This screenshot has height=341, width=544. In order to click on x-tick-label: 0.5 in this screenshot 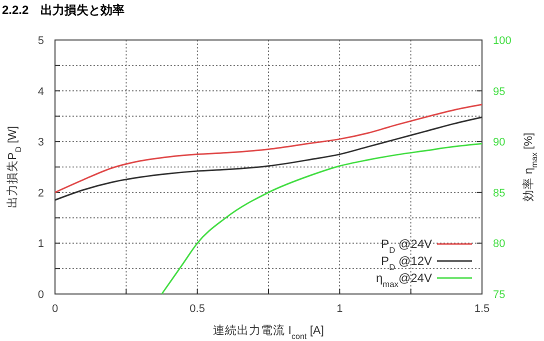, I will do `click(197, 309)`.